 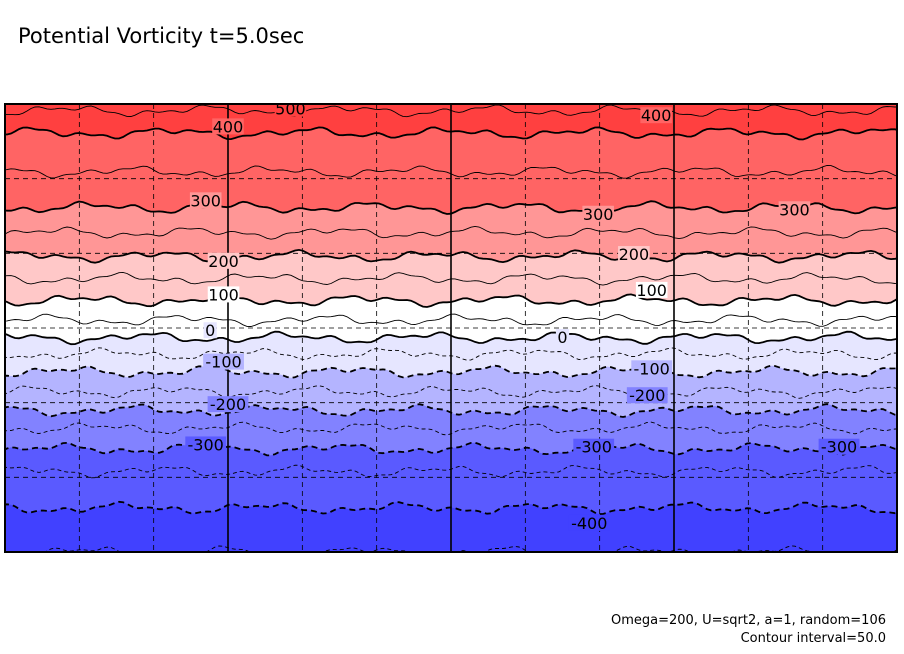 I want to click on contour-label-7: 200, so click(x=634, y=254).